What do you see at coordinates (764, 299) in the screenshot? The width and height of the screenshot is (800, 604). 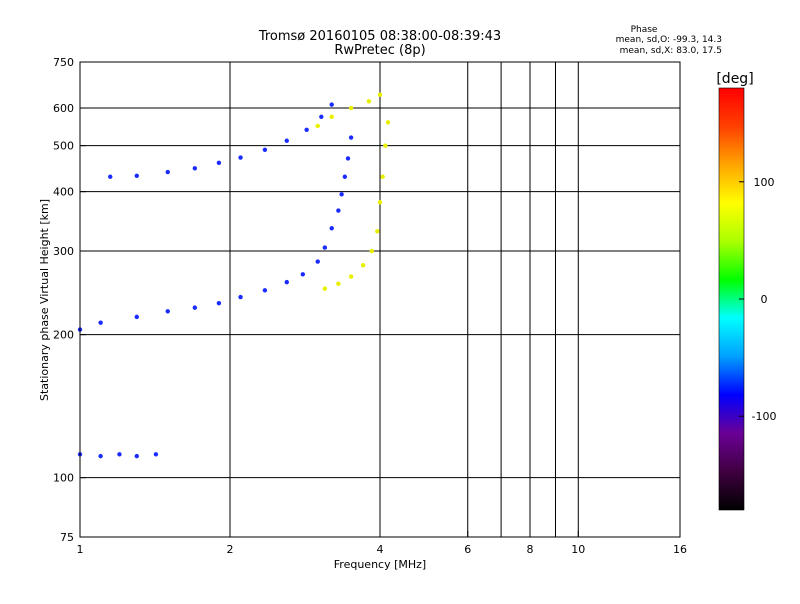 I see `colorbar-tick-label: 0` at bounding box center [764, 299].